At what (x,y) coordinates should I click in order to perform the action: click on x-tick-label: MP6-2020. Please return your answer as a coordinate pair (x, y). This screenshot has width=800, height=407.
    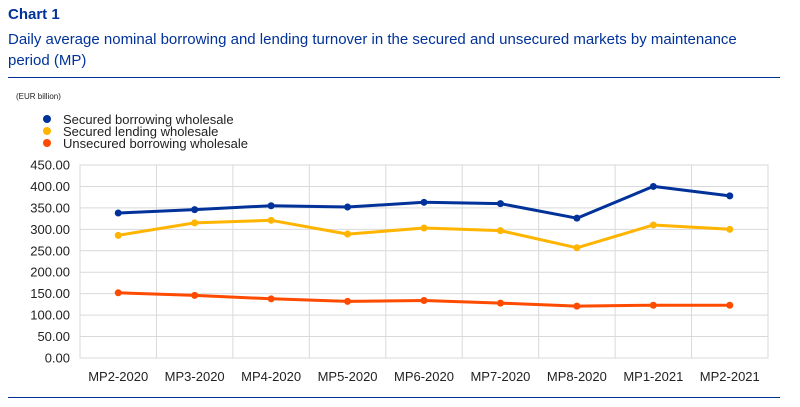
    Looking at the image, I should click on (424, 376).